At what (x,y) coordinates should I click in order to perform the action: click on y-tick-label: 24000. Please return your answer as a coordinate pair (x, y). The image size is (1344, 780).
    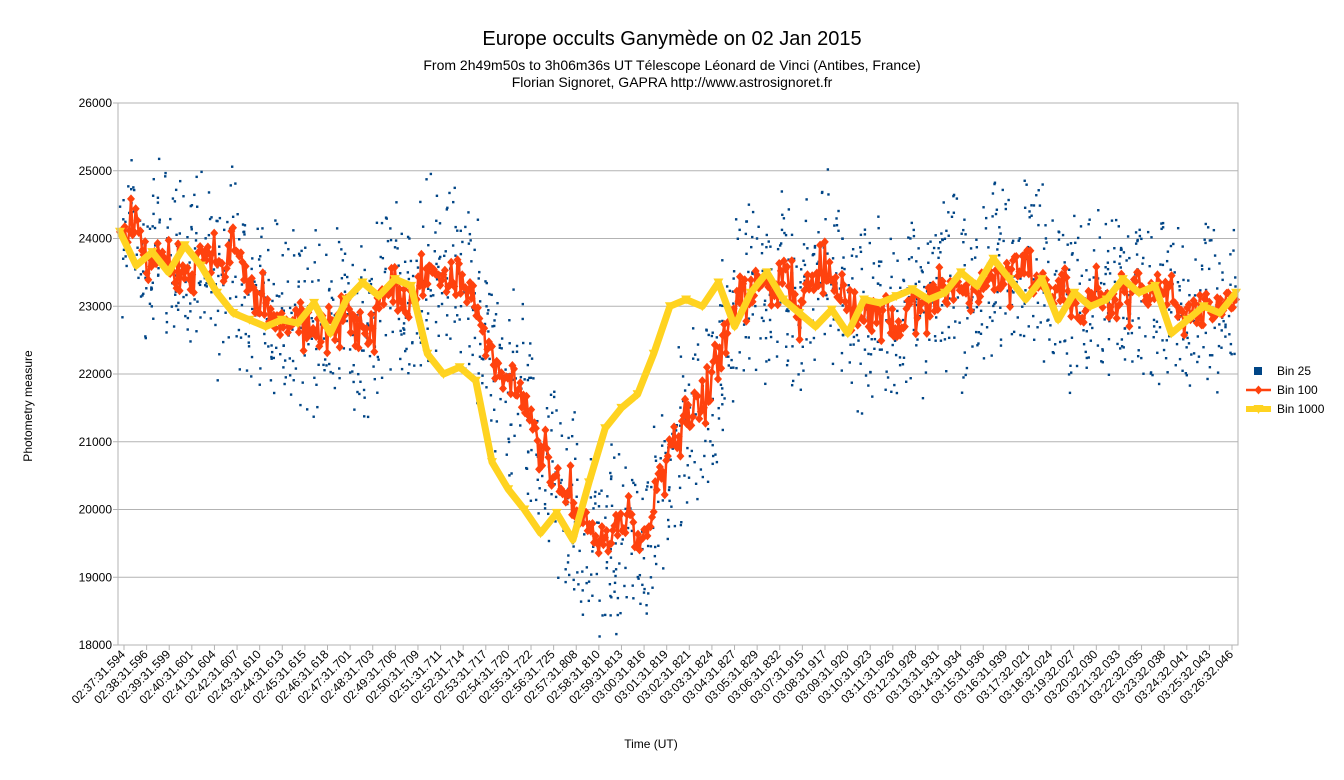
    Looking at the image, I should click on (96, 239).